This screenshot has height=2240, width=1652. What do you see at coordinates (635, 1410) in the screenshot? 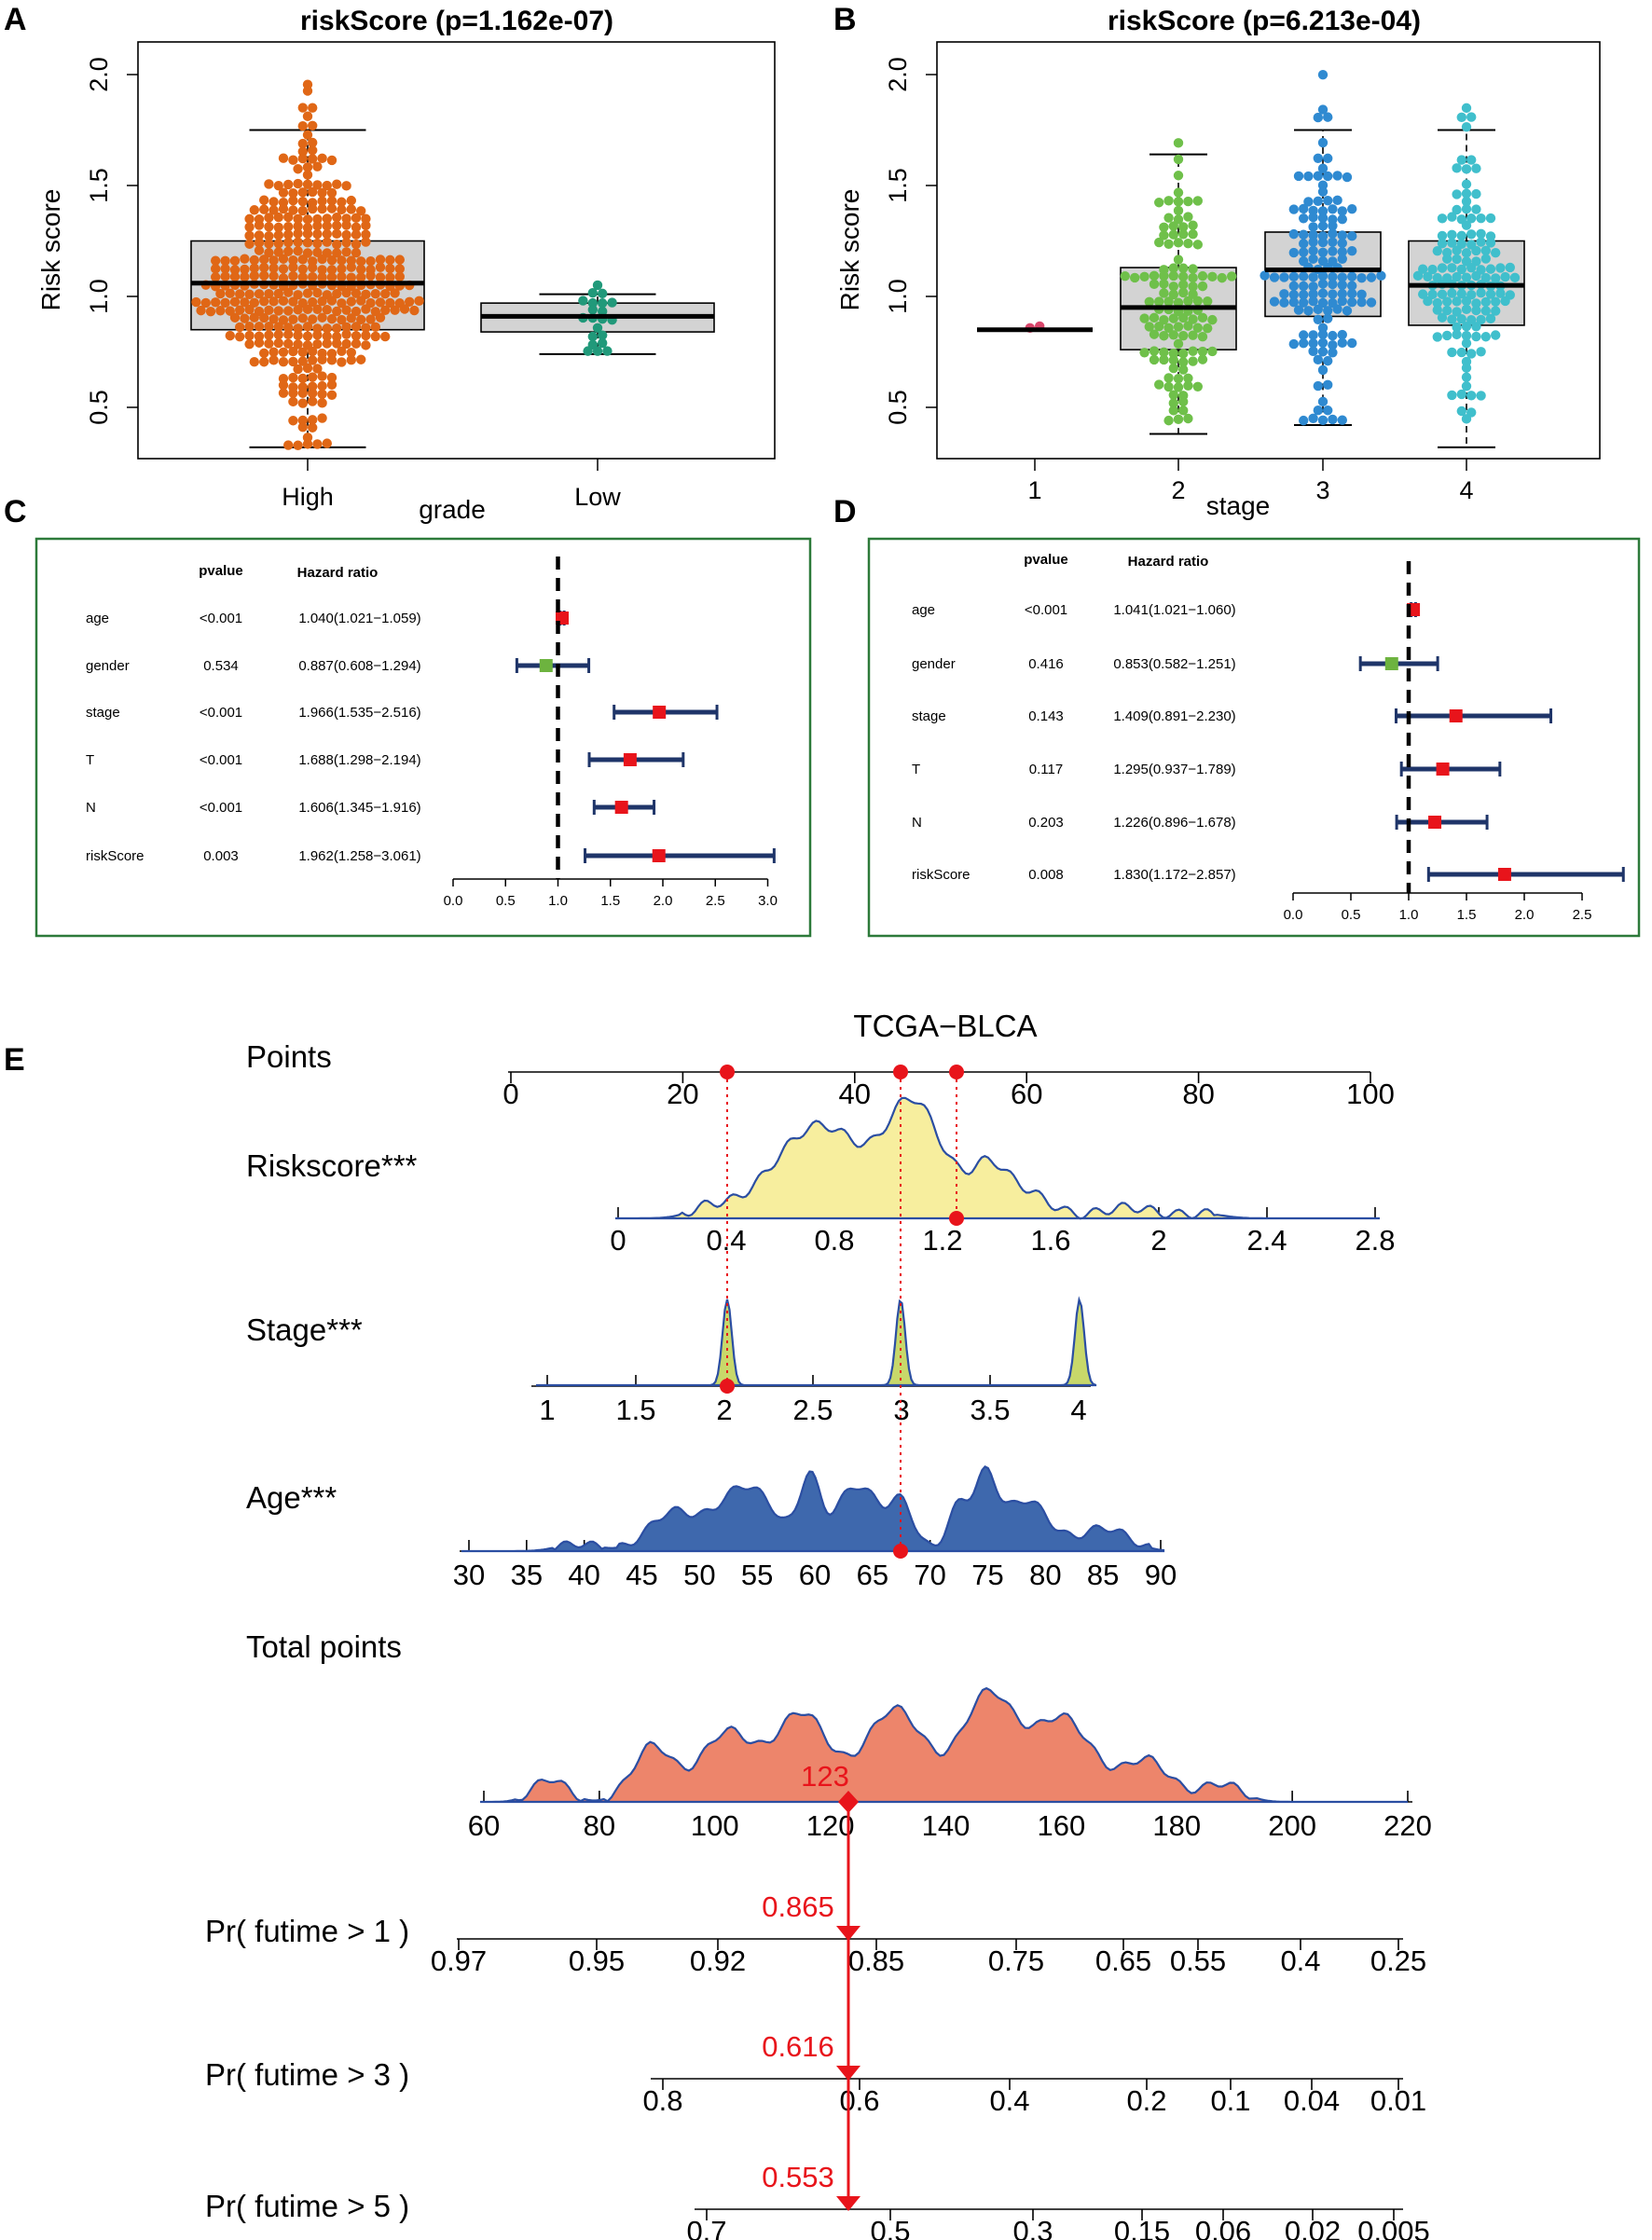
I see `stage-tick-label: 1.5` at bounding box center [635, 1410].